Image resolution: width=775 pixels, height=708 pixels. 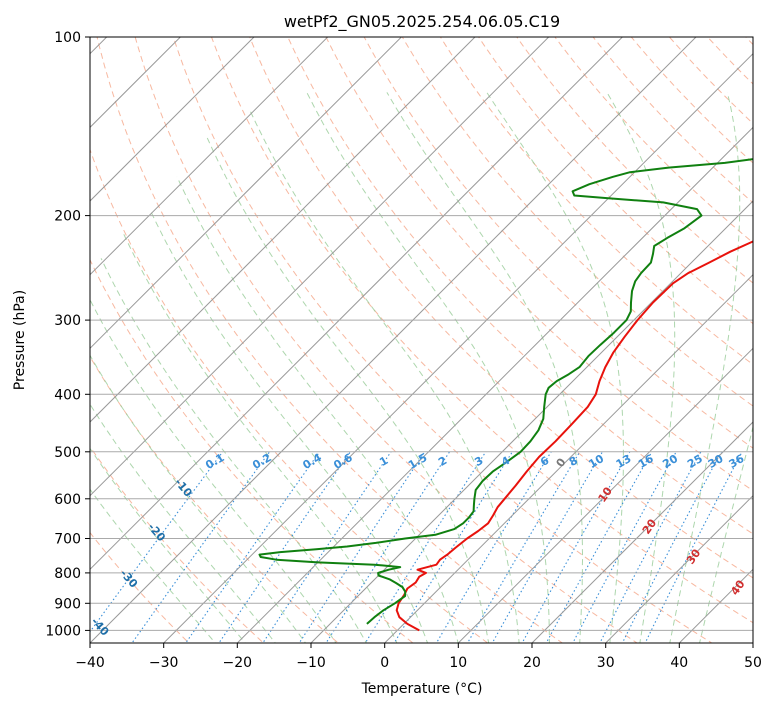 I want to click on y-tick-label: 1000, so click(x=63, y=631).